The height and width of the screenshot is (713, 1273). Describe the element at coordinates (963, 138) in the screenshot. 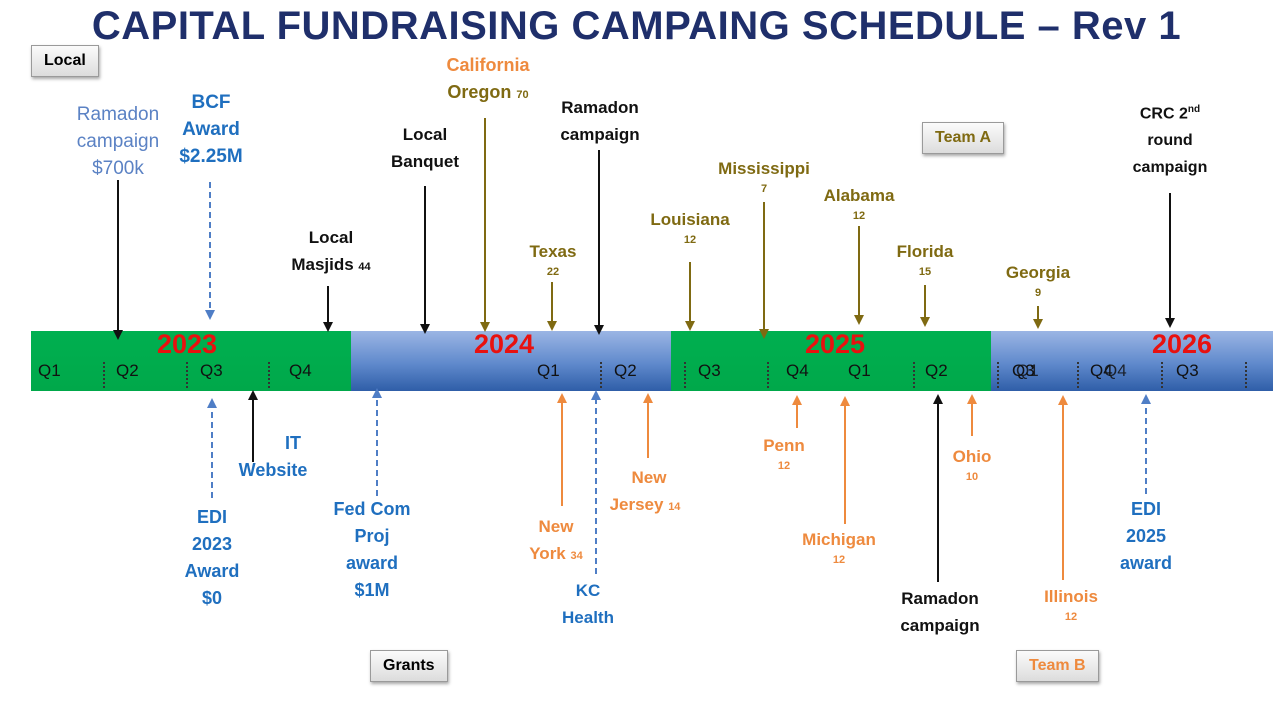

I see `team-a-tag: Team A` at that location.